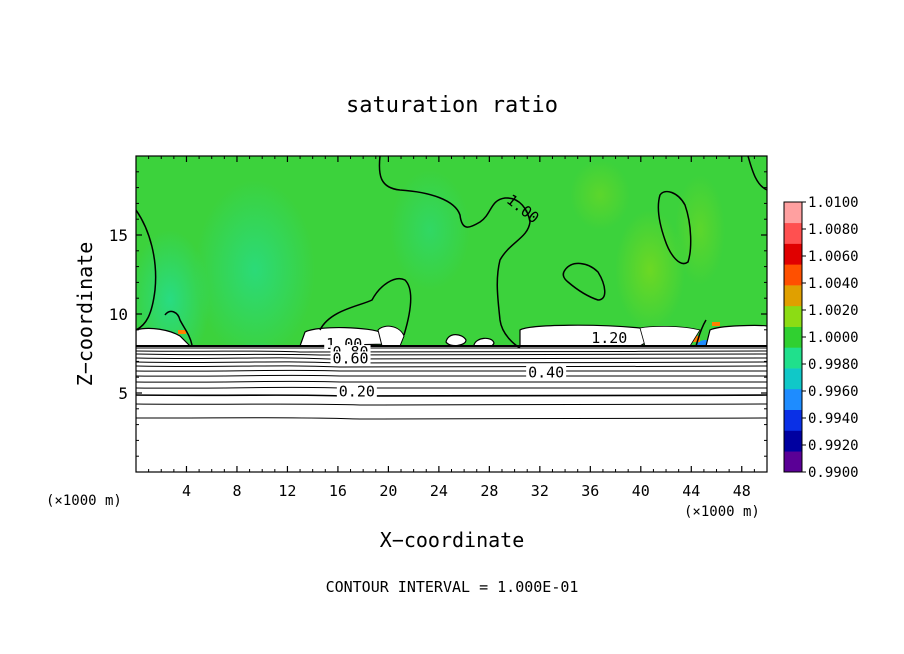 The width and height of the screenshot is (904, 654). What do you see at coordinates (833, 338) in the screenshot?
I see `colorbar-label: 1.0000` at bounding box center [833, 338].